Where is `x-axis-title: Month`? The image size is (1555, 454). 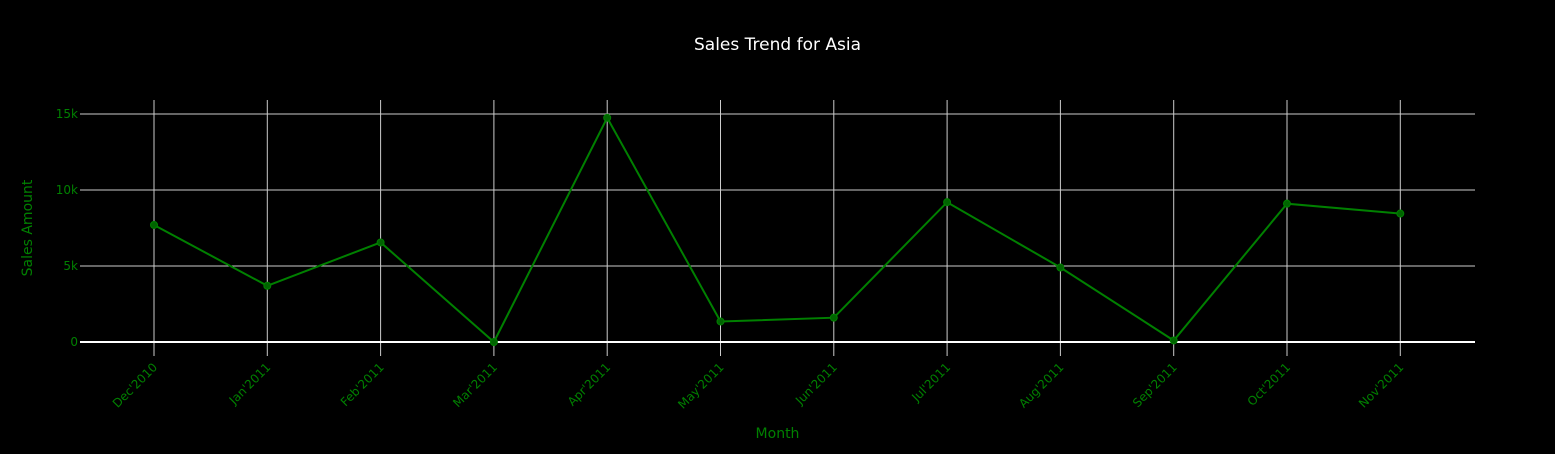
x-axis-title: Month is located at coordinates (778, 434).